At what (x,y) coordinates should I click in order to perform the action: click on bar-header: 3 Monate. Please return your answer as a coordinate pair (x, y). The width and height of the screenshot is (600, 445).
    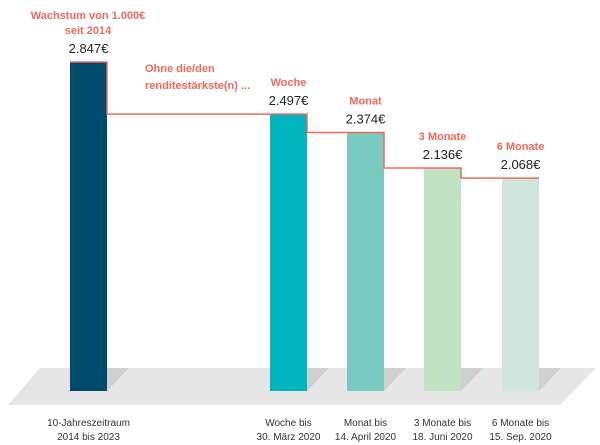
    Looking at the image, I should click on (443, 137).